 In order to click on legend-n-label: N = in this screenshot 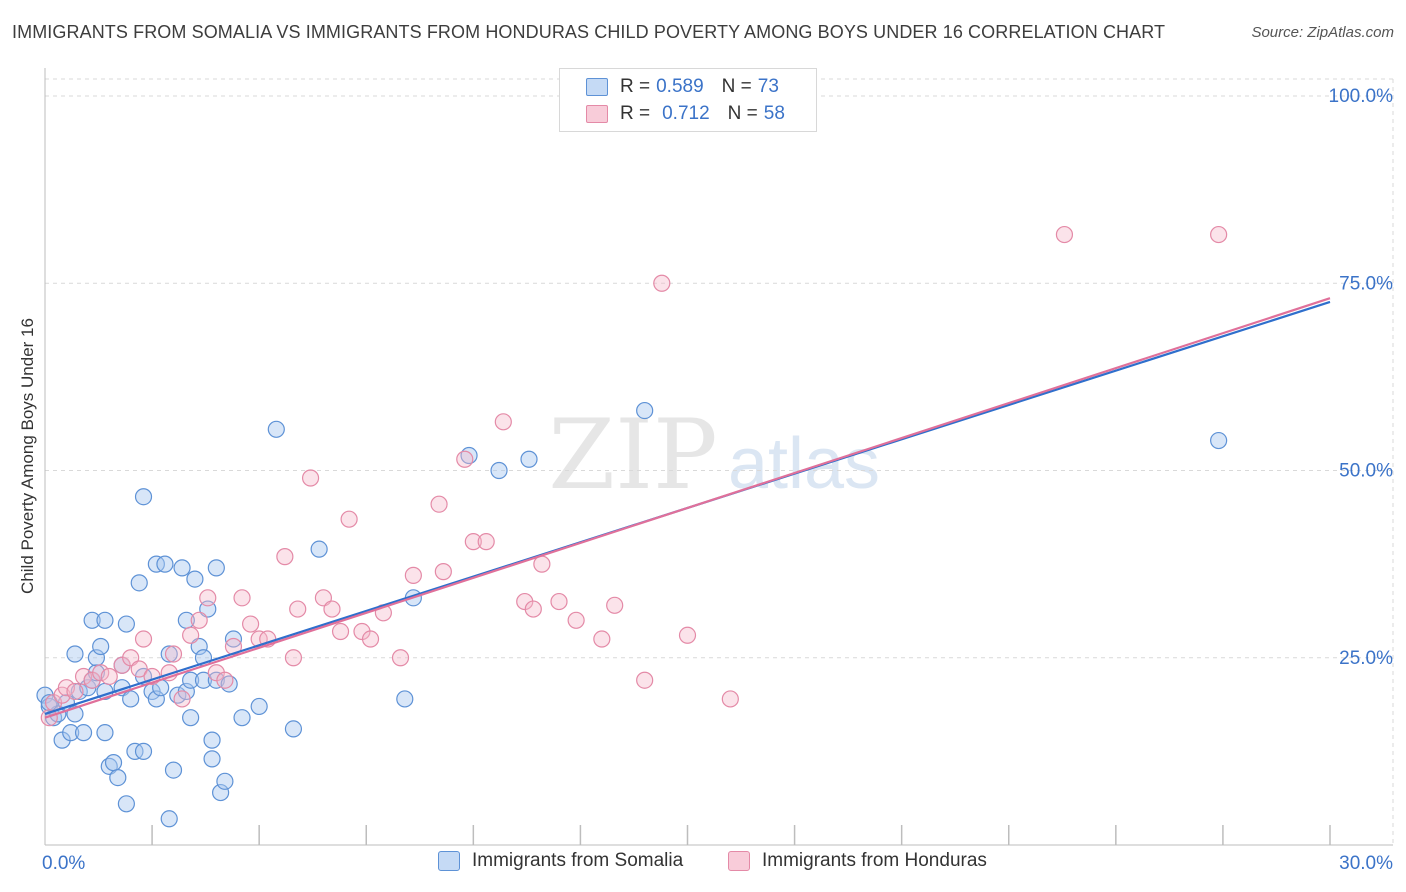, I will do `click(736, 86)`.